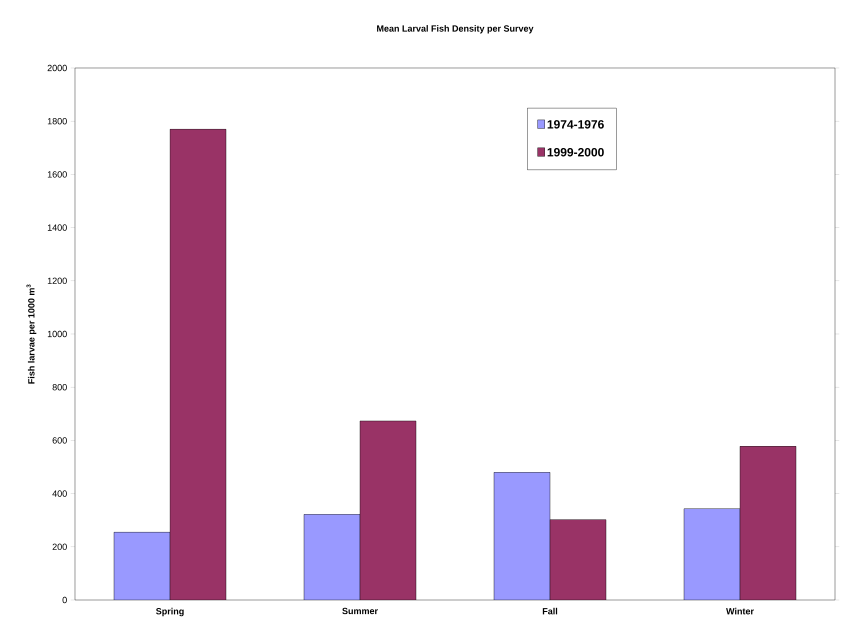 The width and height of the screenshot is (854, 635). I want to click on y-tick-label: 200, so click(59, 547).